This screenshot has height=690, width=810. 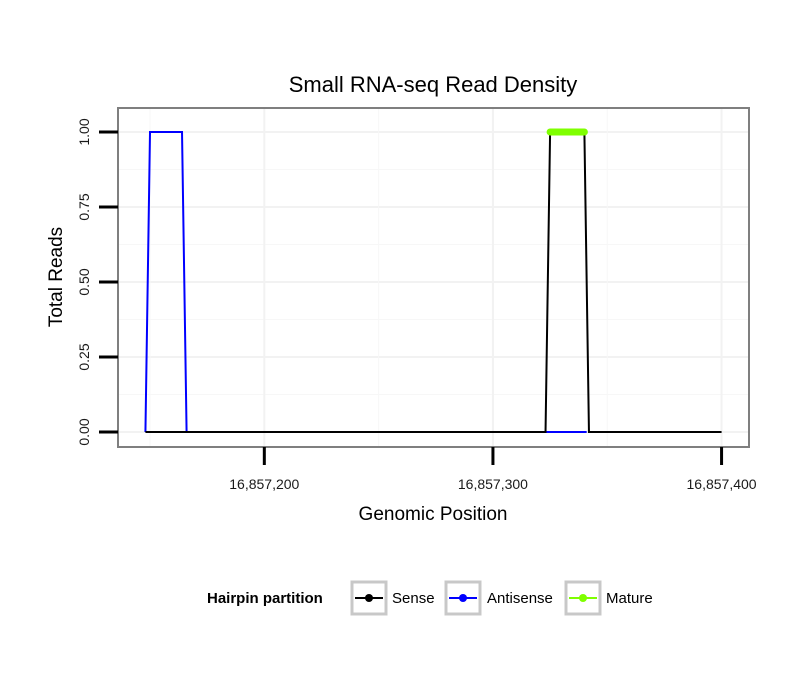 I want to click on legend-label-antisense: Antisense, so click(x=520, y=598).